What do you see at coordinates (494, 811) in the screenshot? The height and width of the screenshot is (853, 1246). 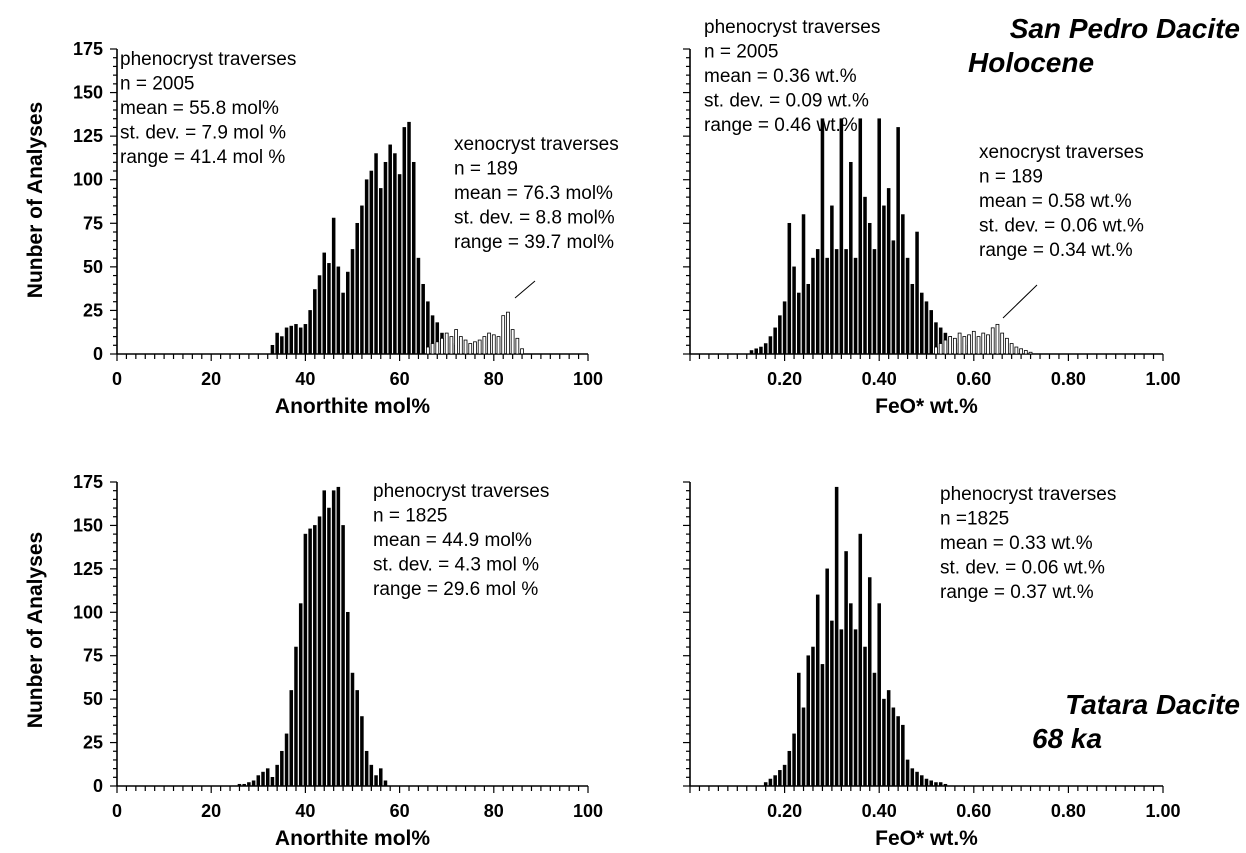 I see `x-tick-label: 80` at bounding box center [494, 811].